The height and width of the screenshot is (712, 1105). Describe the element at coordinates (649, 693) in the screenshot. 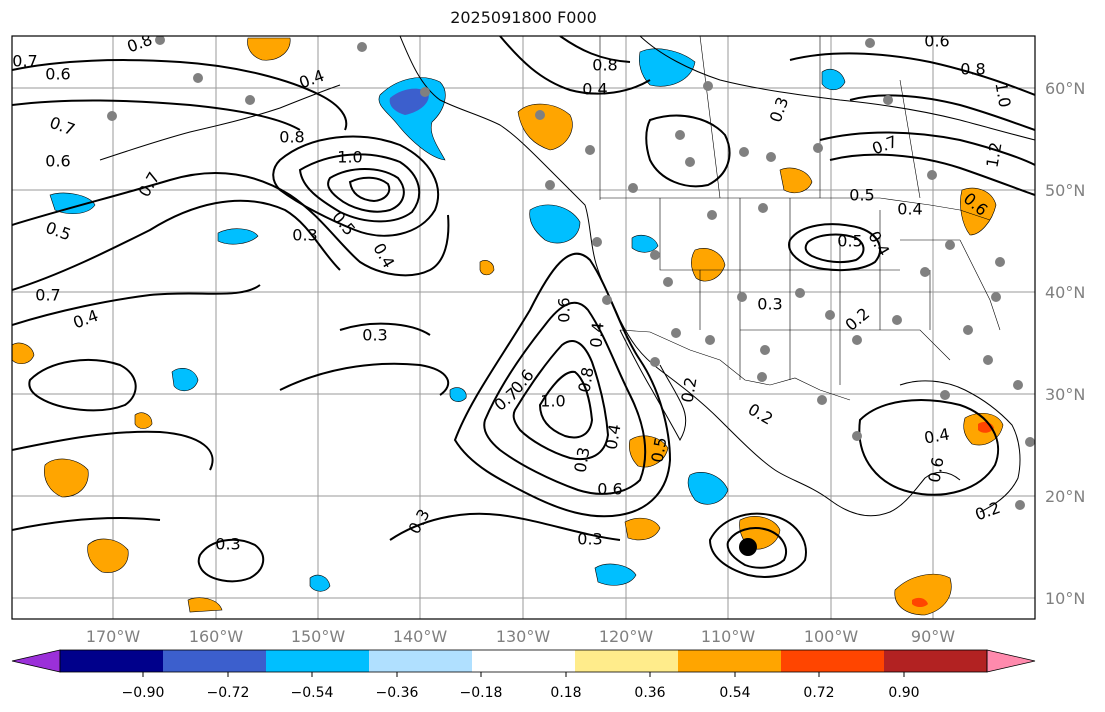

I see `colorbar-tick-label: 0.36` at that location.